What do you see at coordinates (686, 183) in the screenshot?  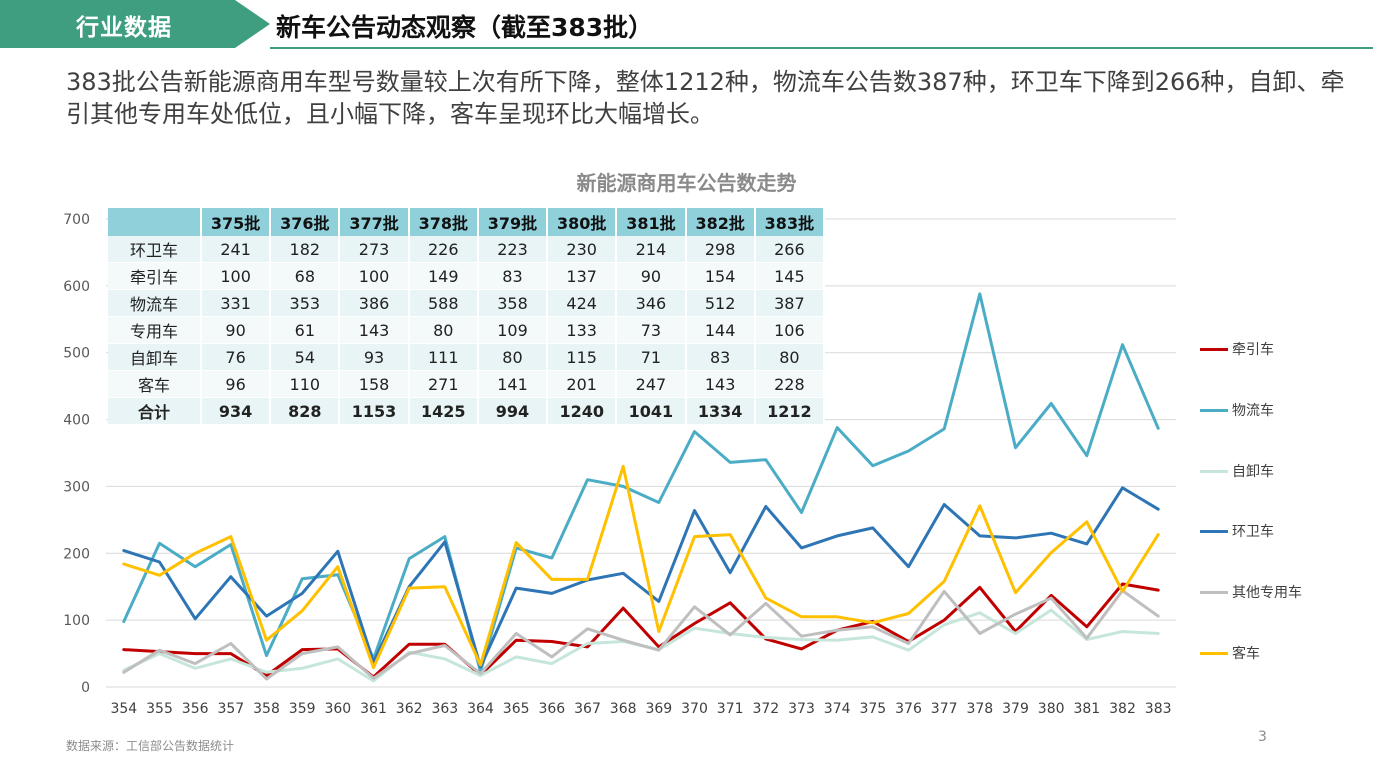 I see `chart-title: 新能源商用车公告数走势` at bounding box center [686, 183].